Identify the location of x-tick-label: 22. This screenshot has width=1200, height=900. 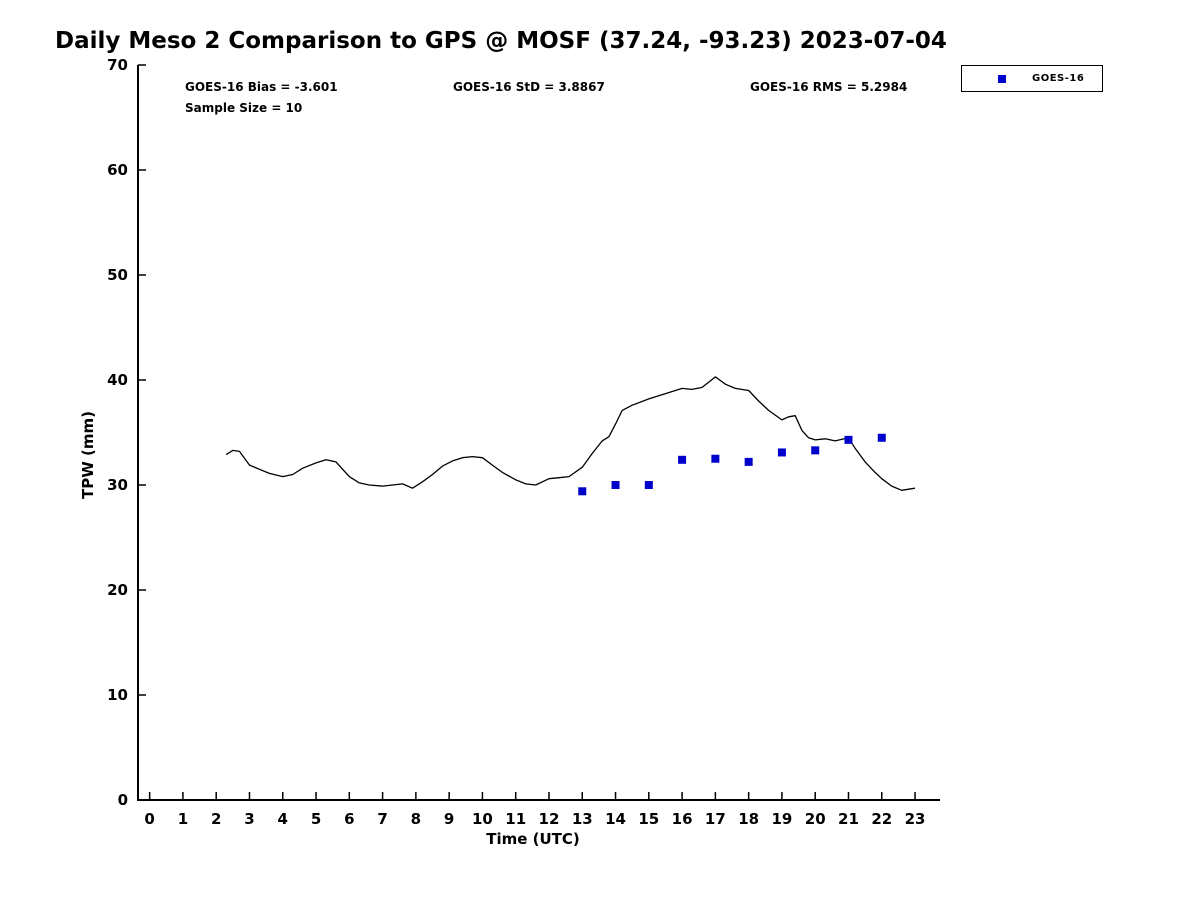
(881, 819).